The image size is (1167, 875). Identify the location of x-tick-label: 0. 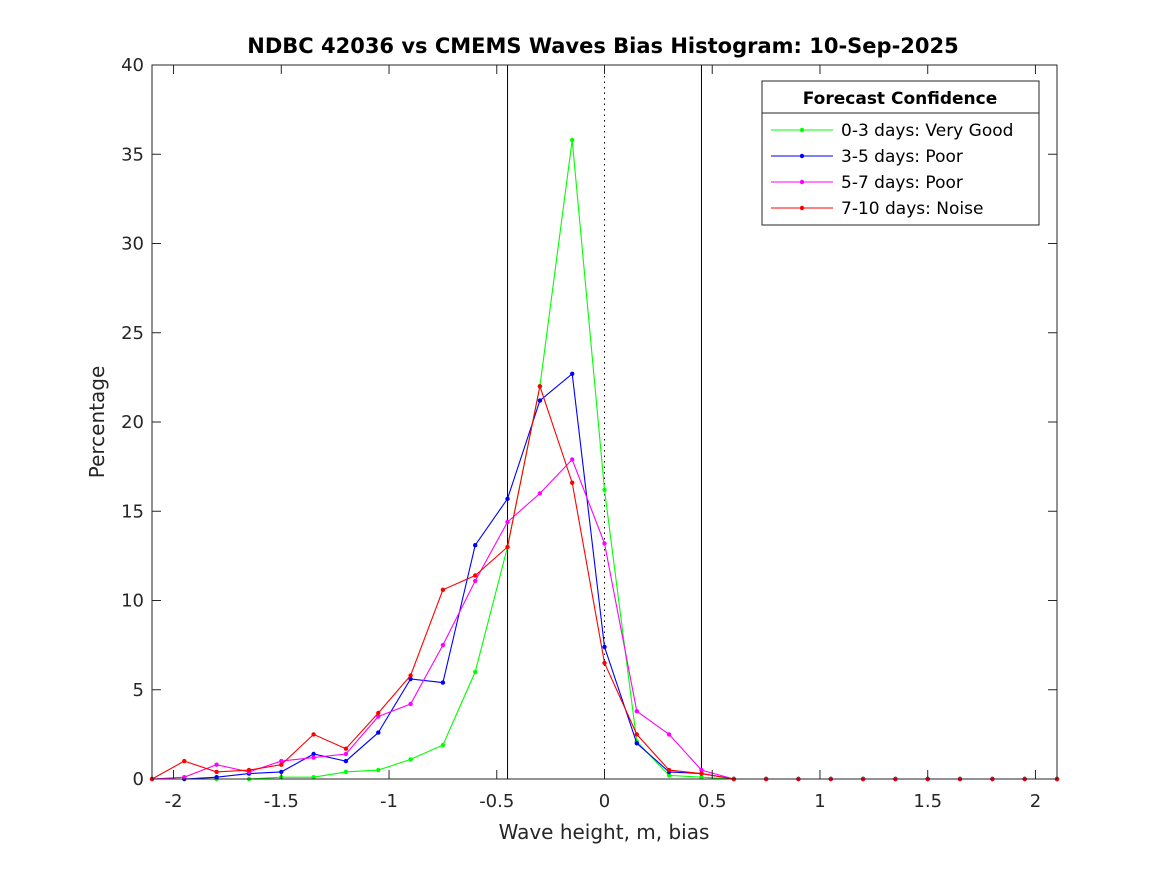
(604, 801).